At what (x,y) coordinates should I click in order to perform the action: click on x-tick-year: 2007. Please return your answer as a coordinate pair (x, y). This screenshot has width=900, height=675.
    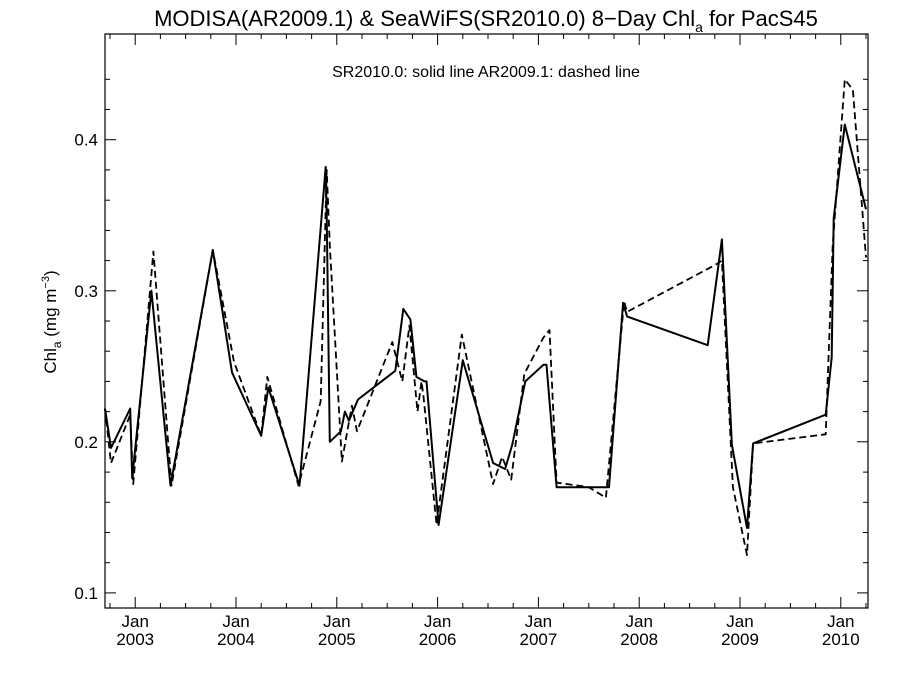
    Looking at the image, I should click on (538, 639).